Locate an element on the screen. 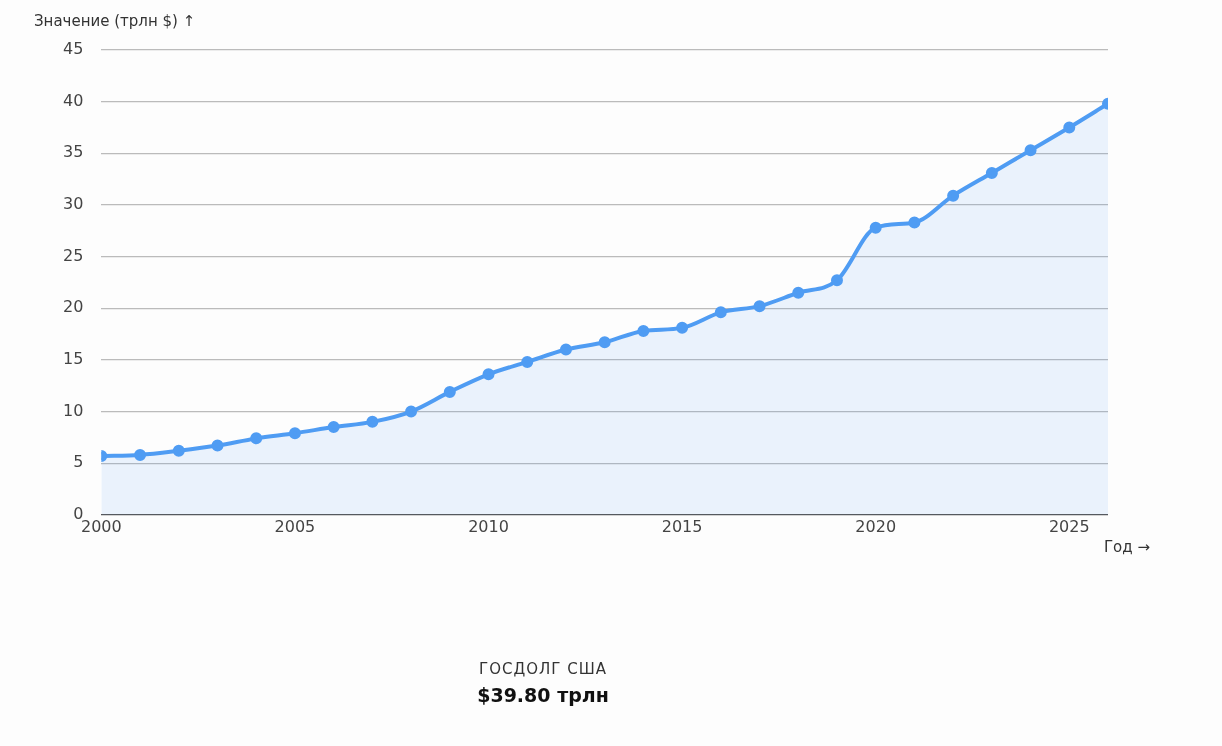  x-tick-label: 2020 is located at coordinates (876, 526).